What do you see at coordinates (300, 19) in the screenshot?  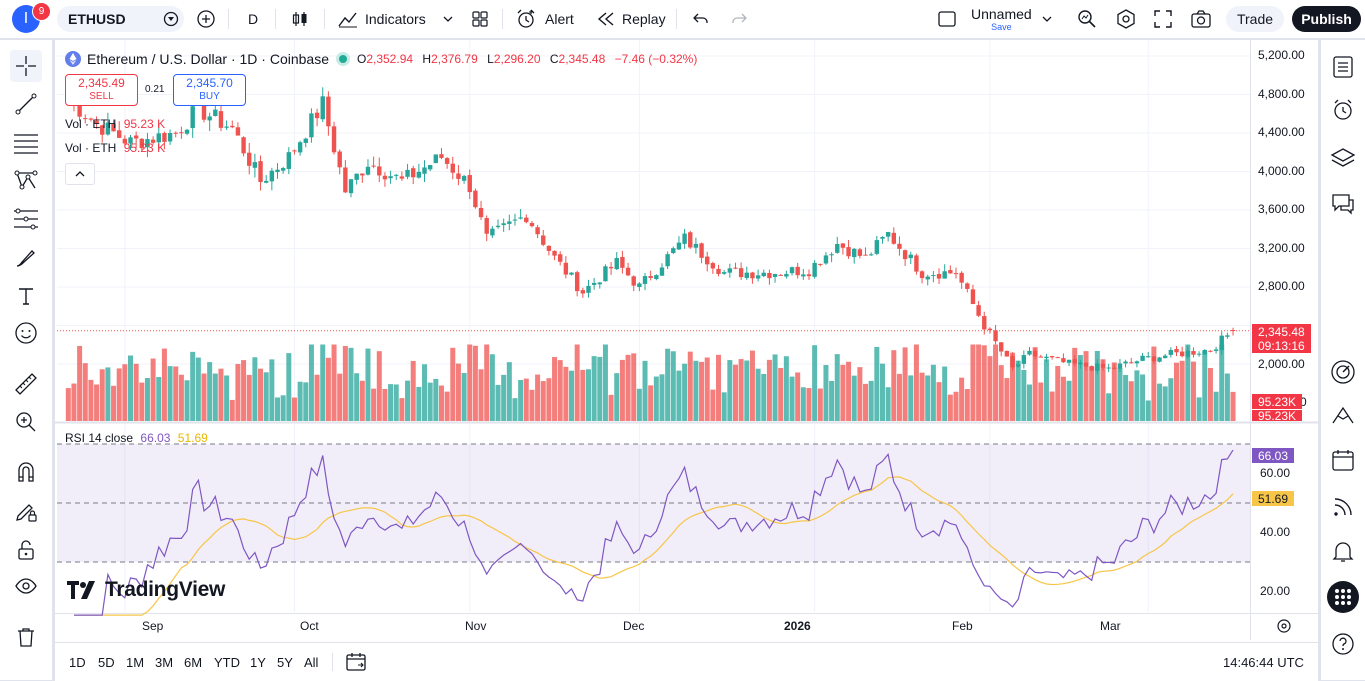 I see `chart-type-button` at bounding box center [300, 19].